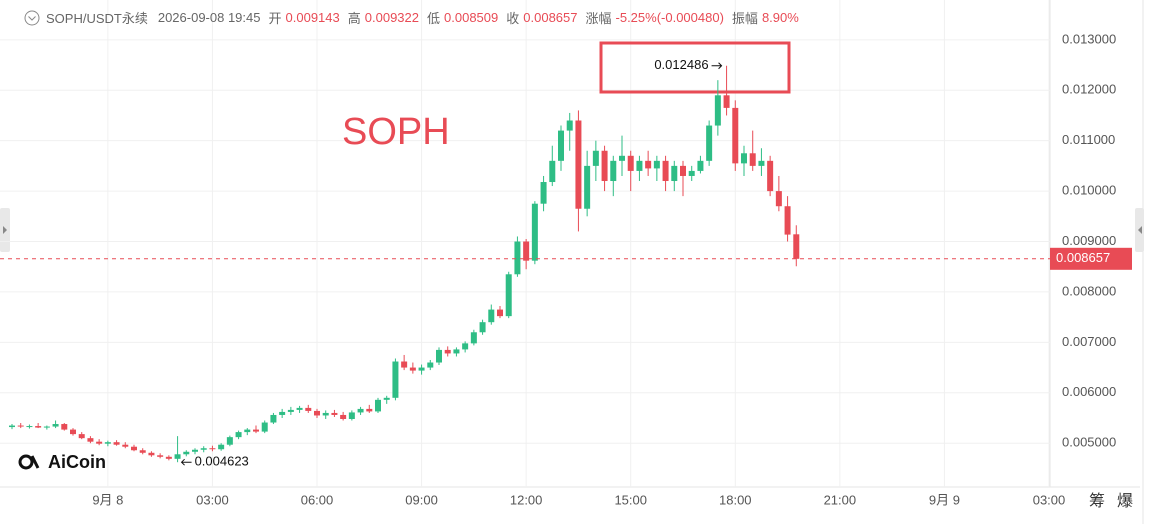 This screenshot has height=524, width=1160. Describe the element at coordinates (681, 64) in the screenshot. I see `max-price-label: 0.012486` at that location.